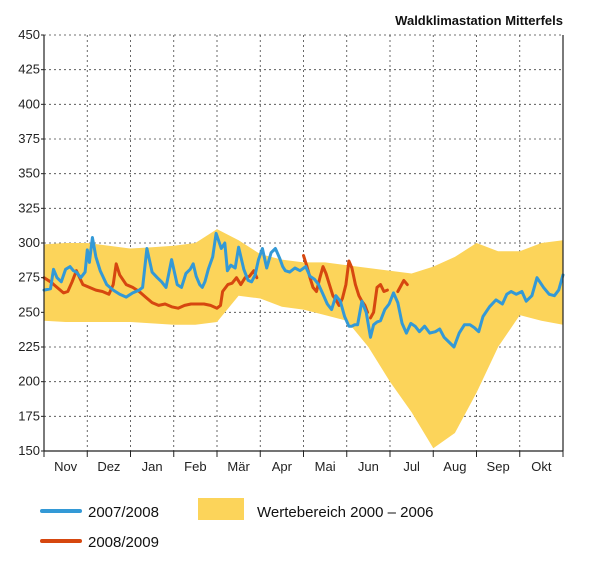 The image size is (600, 562). What do you see at coordinates (368, 466) in the screenshot?
I see `x-tick-label: Jun` at bounding box center [368, 466].